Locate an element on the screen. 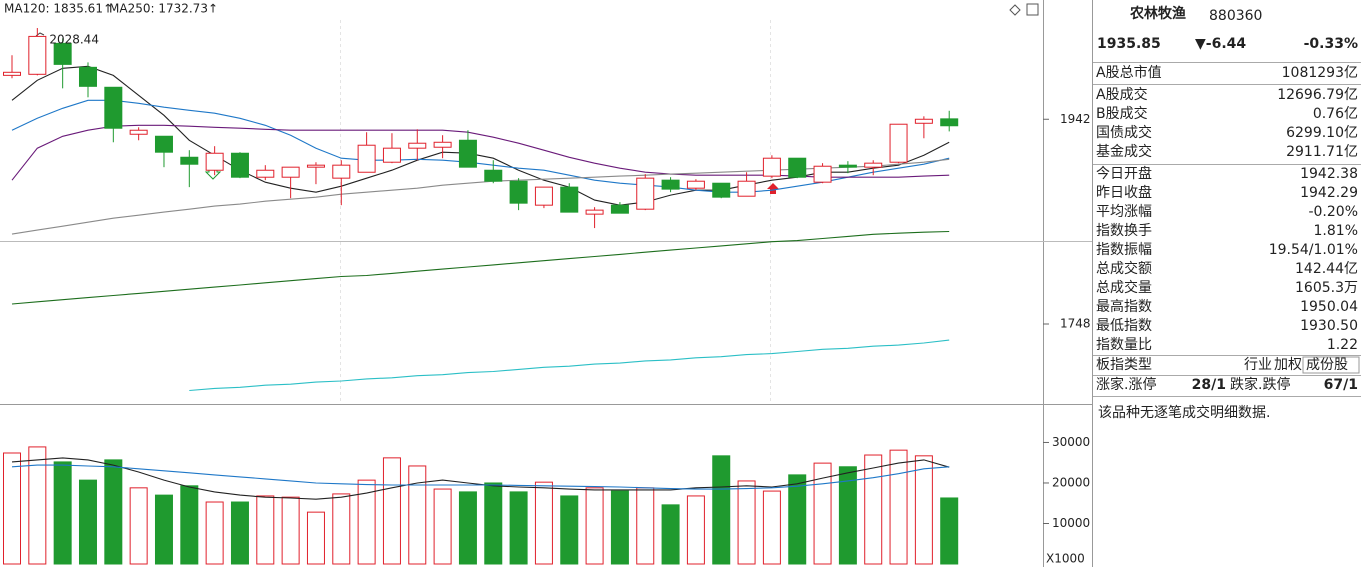 This screenshot has width=1361, height=567. y-tick-label: 10000 is located at coordinates (1071, 523).